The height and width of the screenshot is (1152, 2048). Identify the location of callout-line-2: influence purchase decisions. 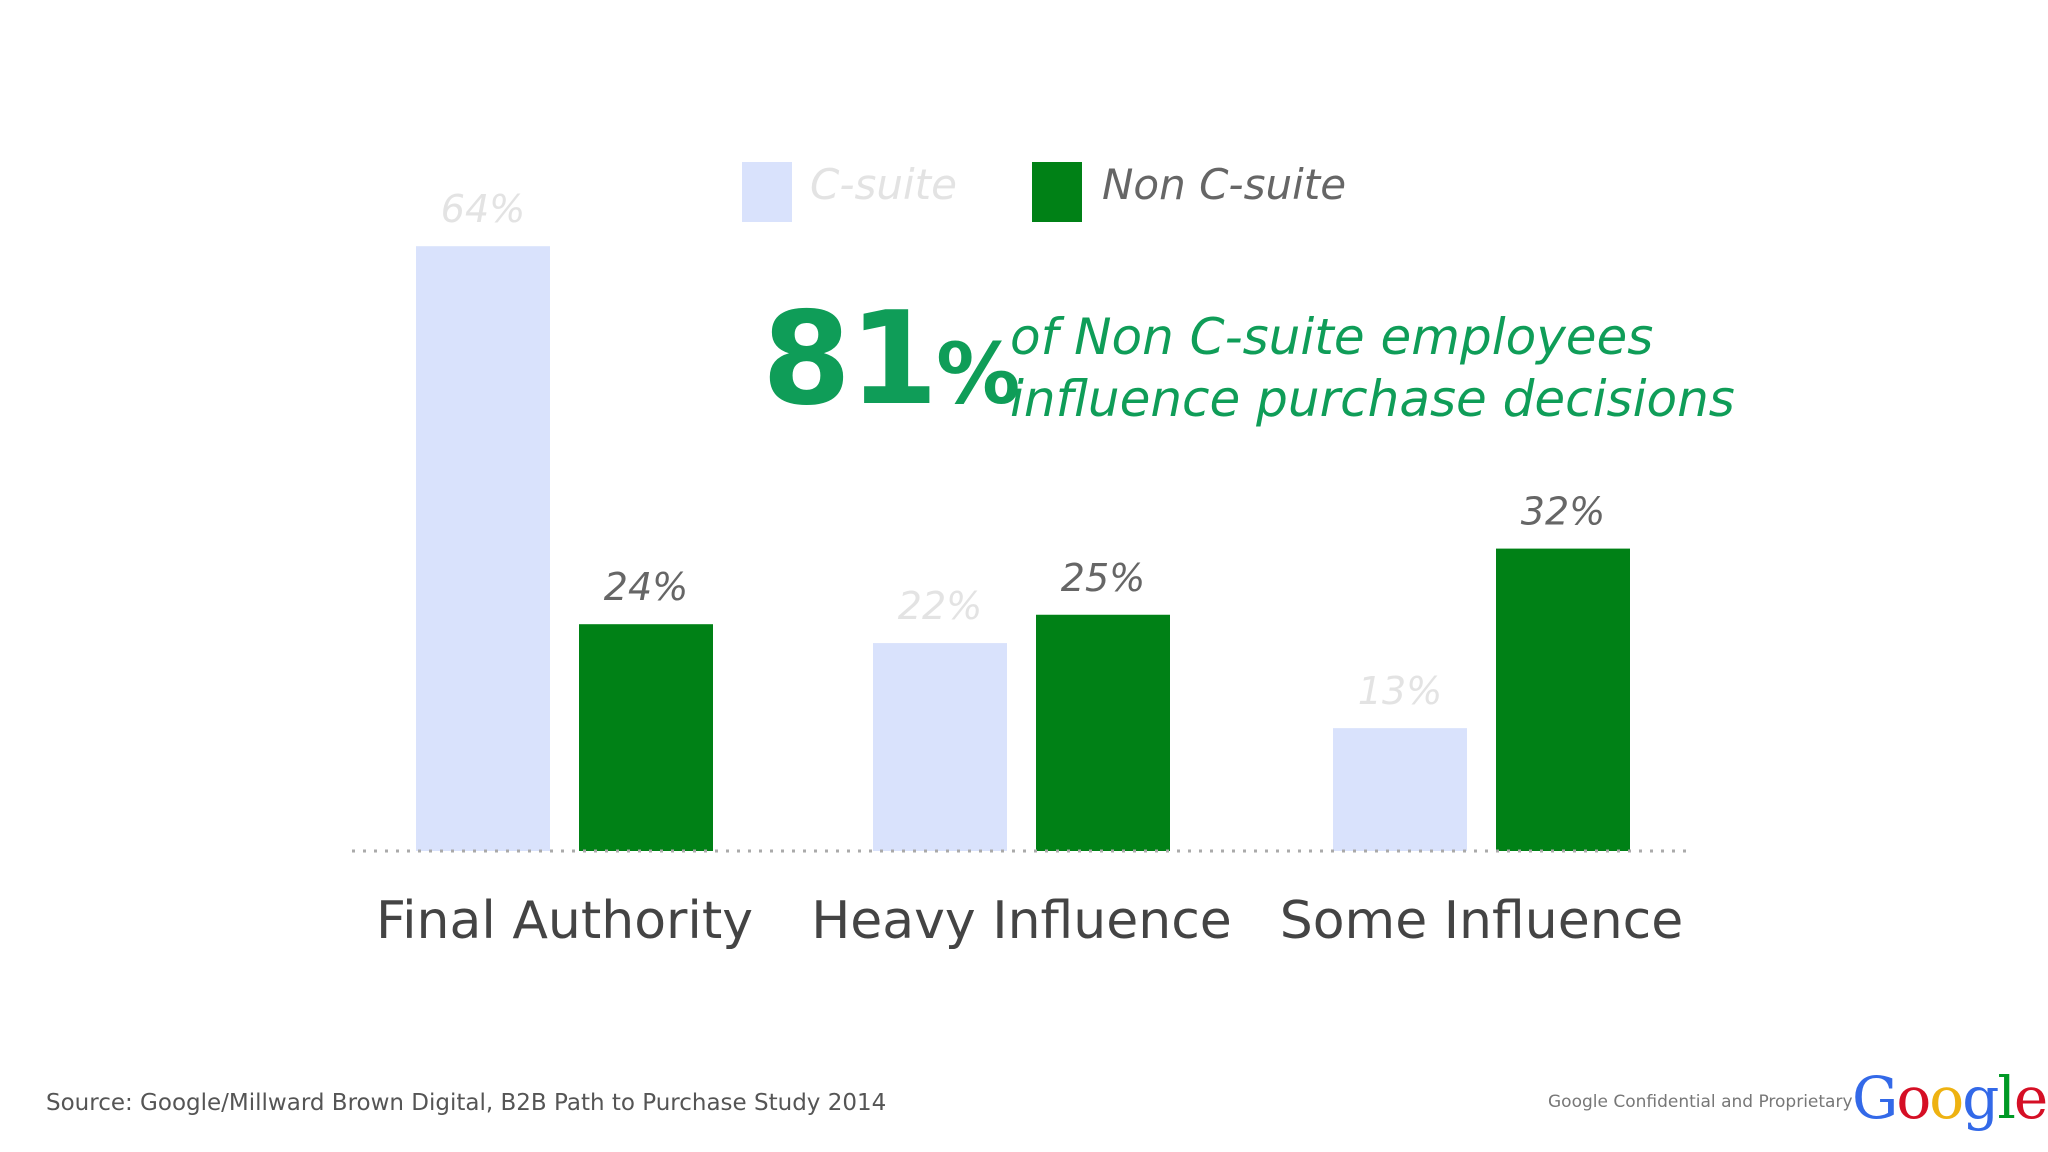
(1372, 399).